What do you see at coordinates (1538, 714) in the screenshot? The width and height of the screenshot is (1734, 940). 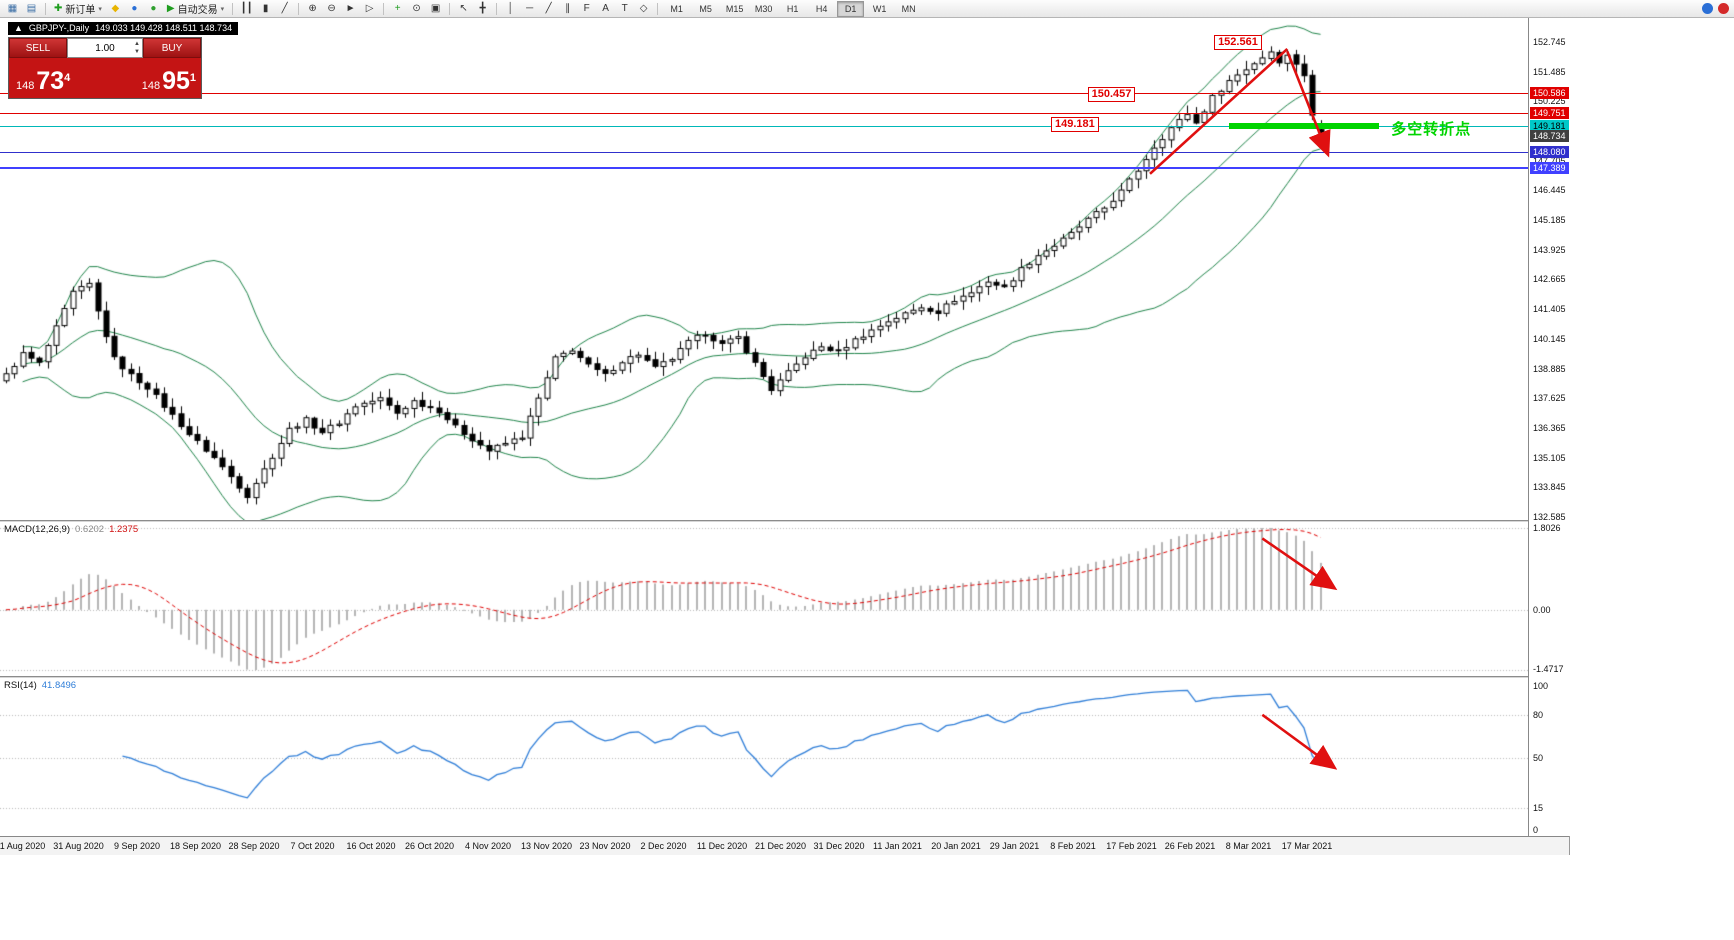 I see `rsi-axis-level: 80` at bounding box center [1538, 714].